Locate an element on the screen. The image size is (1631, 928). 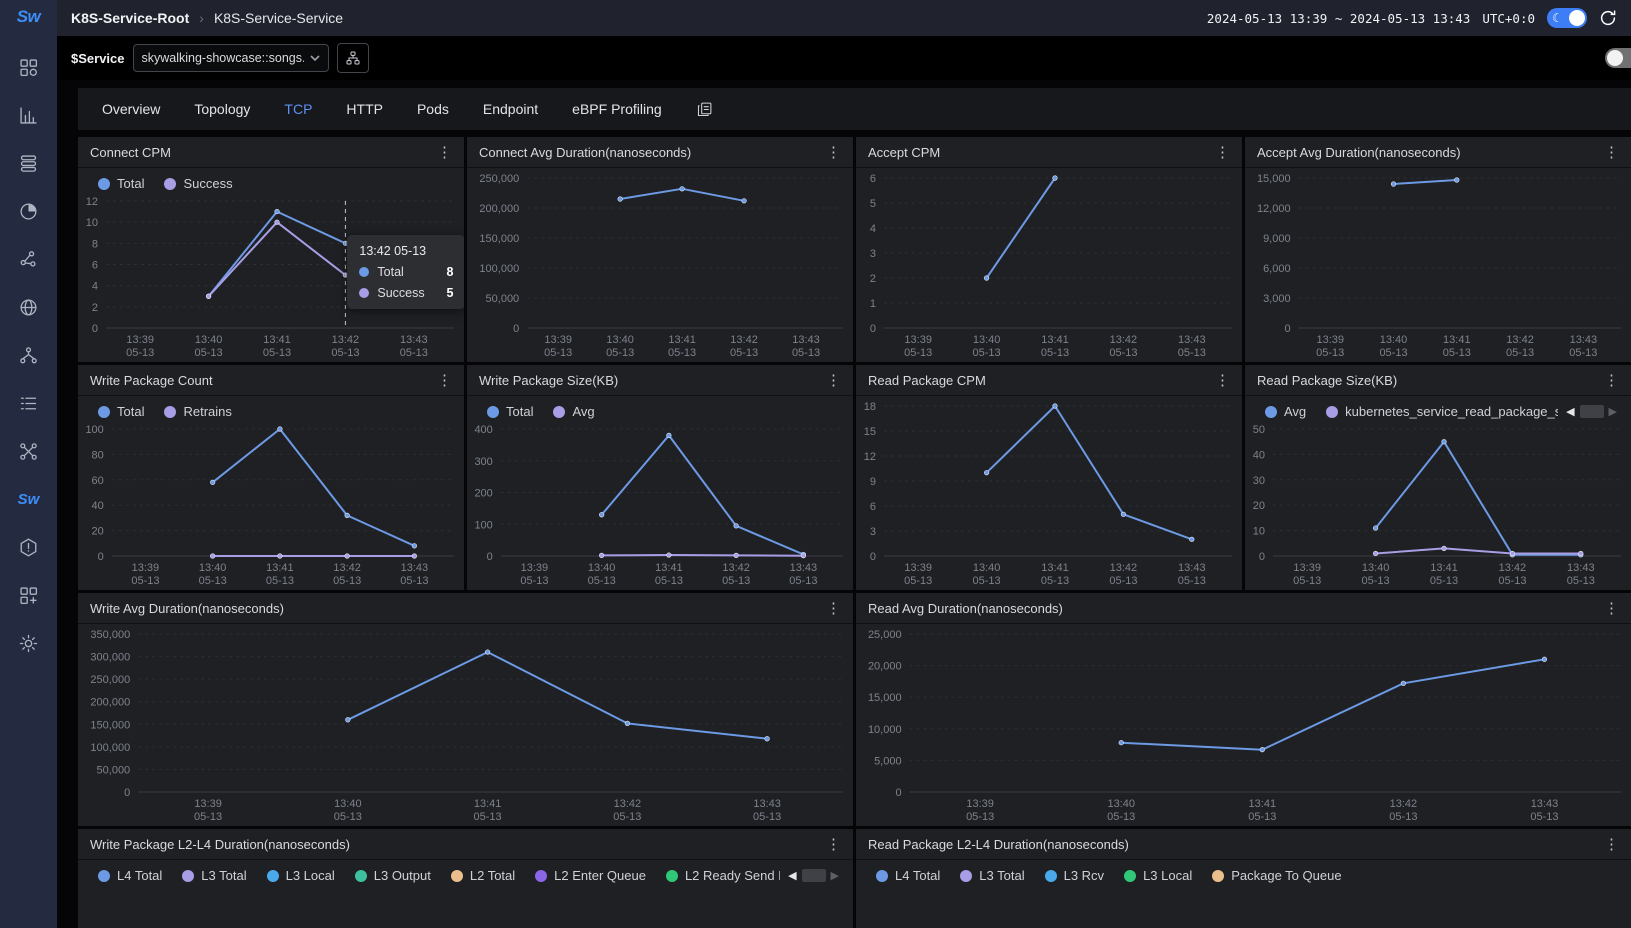
tab-http: HTTP is located at coordinates (364, 109).